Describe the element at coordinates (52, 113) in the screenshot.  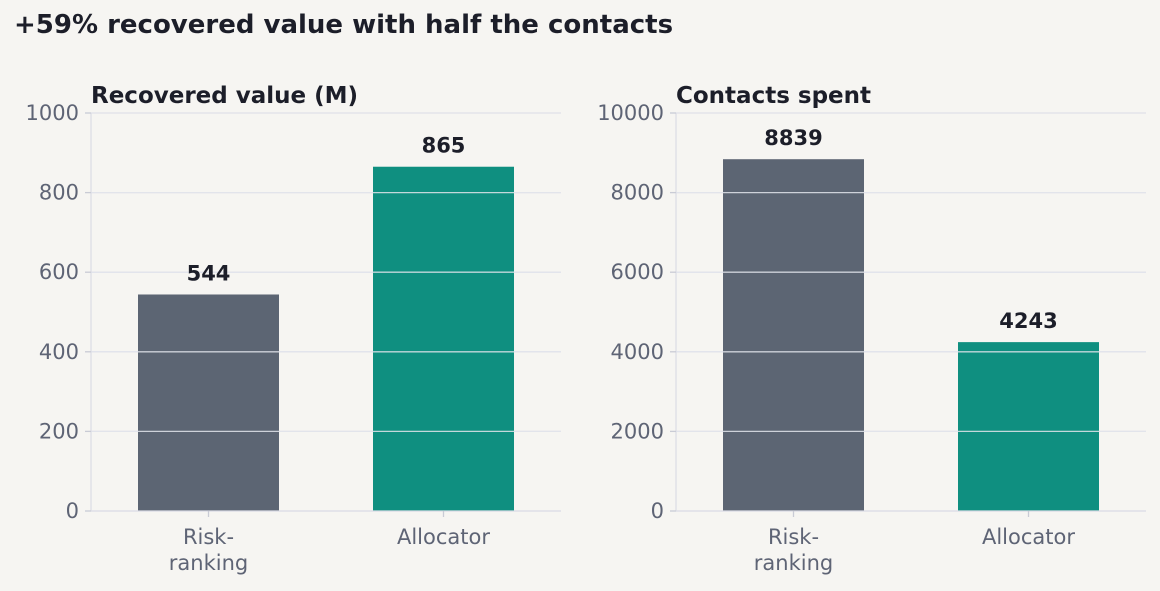
I see `y-tick-label: 1000` at that location.